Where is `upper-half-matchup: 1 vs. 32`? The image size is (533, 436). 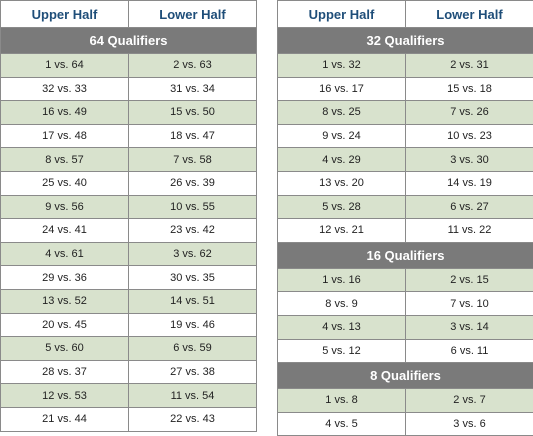
upper-half-matchup: 1 vs. 32 is located at coordinates (342, 66).